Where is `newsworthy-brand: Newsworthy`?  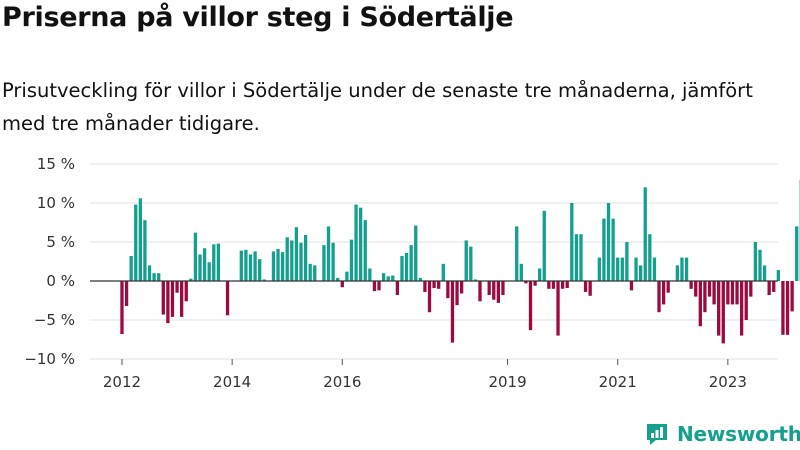
newsworthy-brand: Newsworthy is located at coordinates (722, 434).